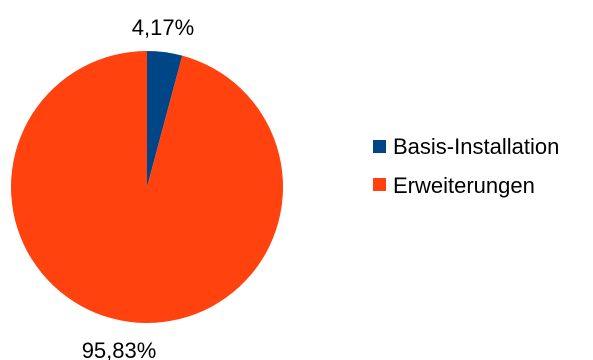  I want to click on legend-item-erweiterungen: Erweiterungen, so click(454, 185).